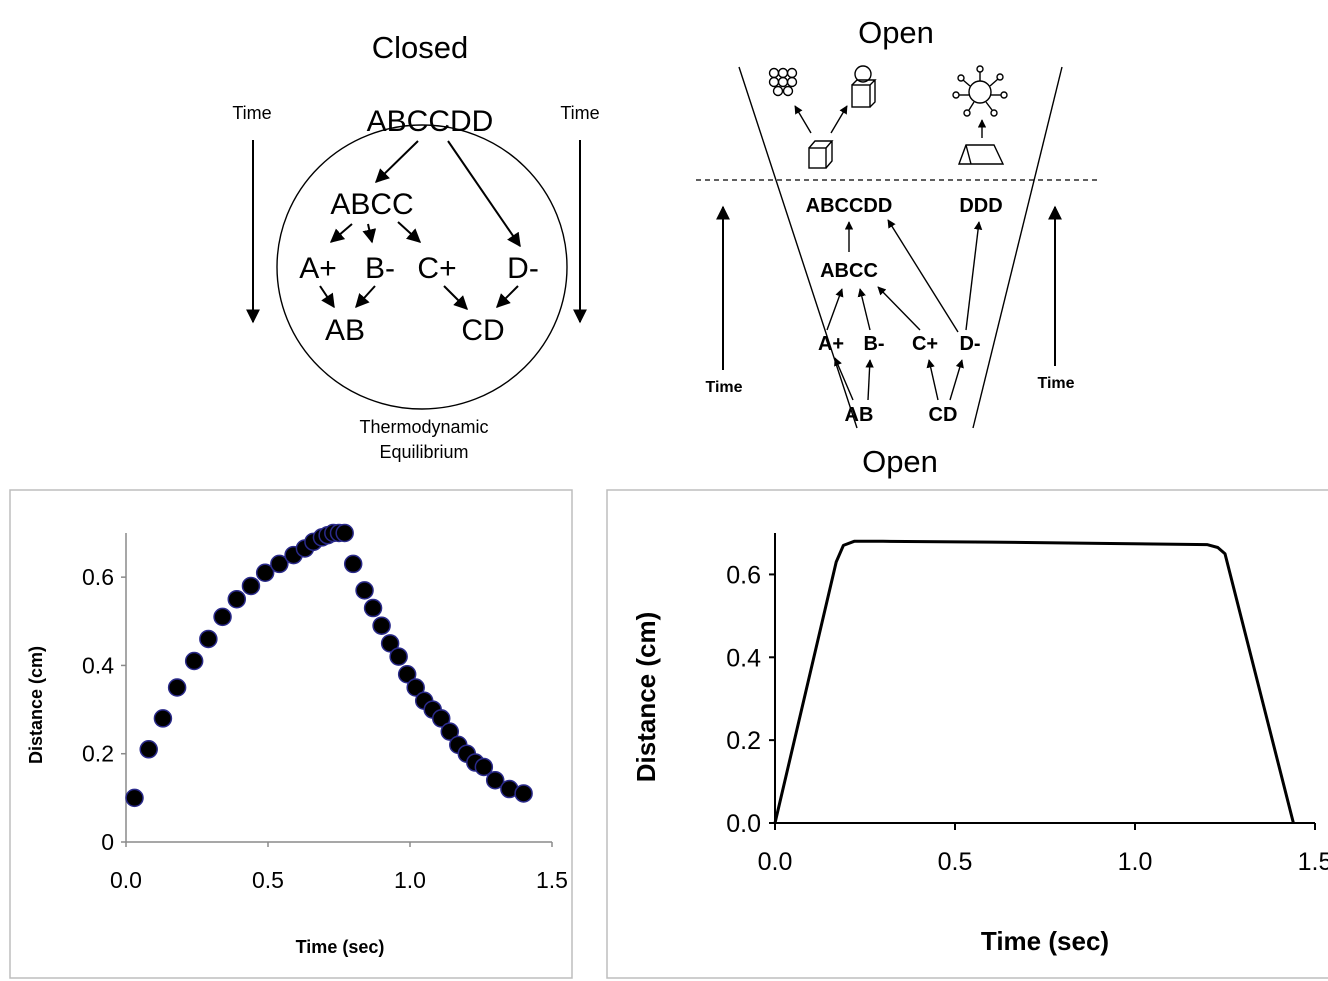 The image size is (1328, 981). What do you see at coordinates (1045, 941) in the screenshot?
I see `line-x-axis-label: Time (sec)` at bounding box center [1045, 941].